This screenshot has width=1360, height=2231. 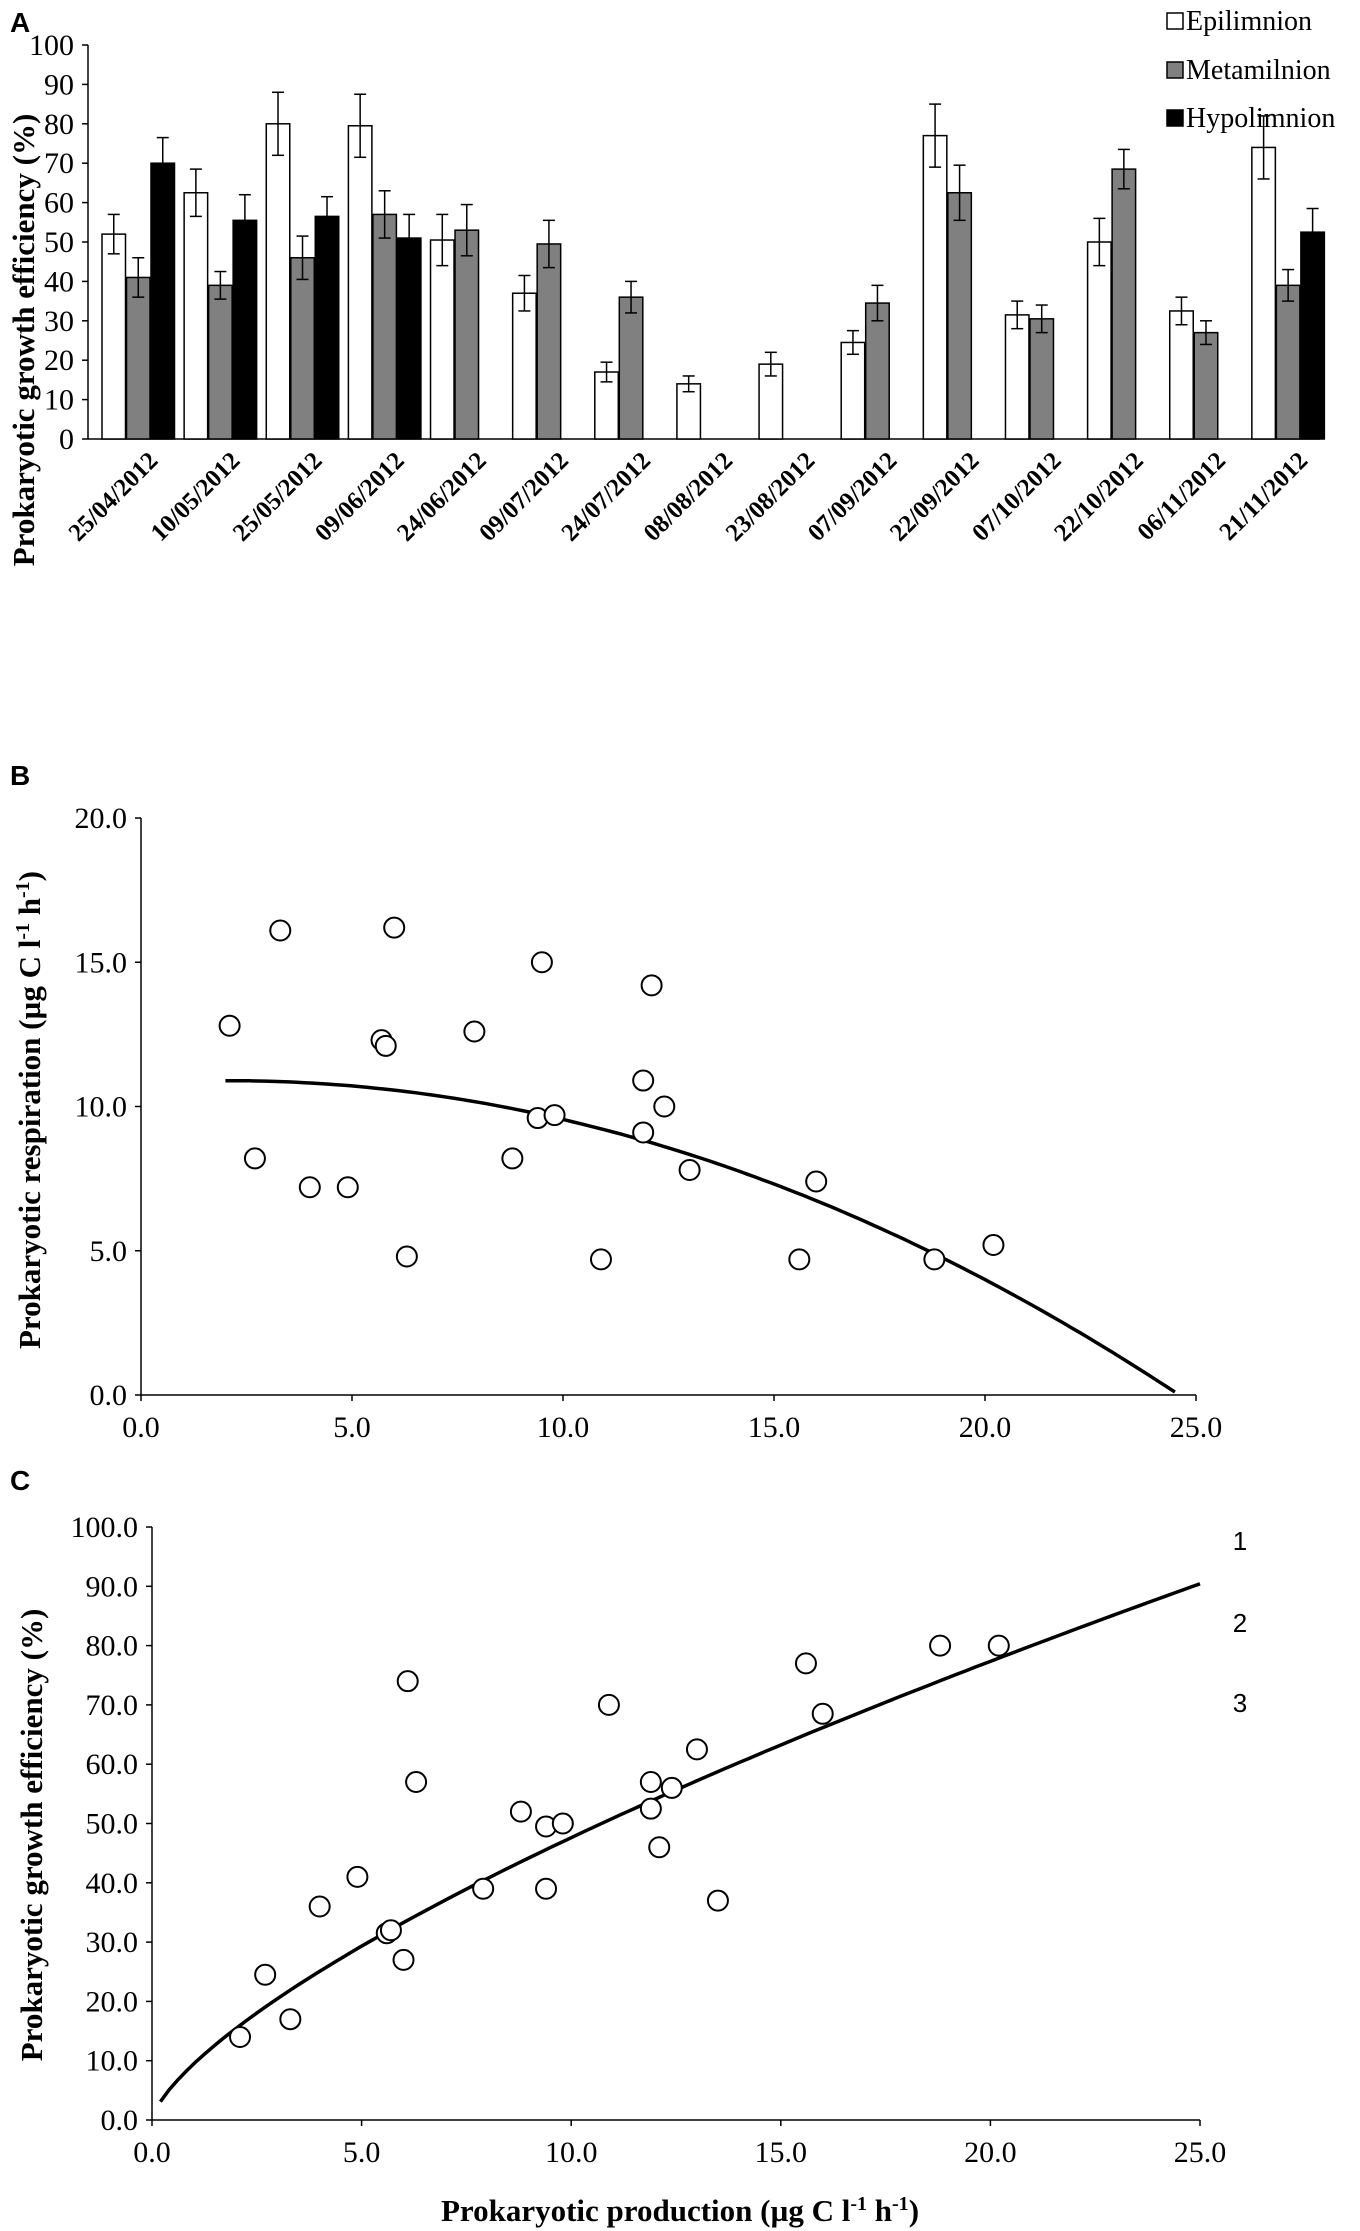 I want to click on legend-swatch-metamilnion, so click(x=1175, y=70).